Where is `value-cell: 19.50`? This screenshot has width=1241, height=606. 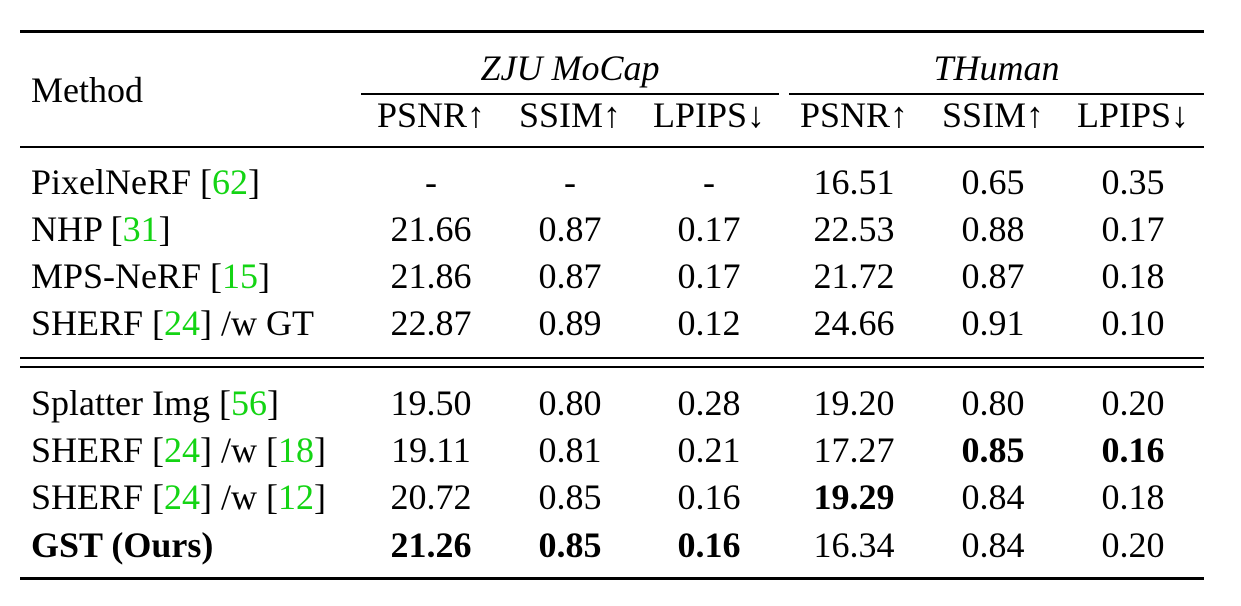
value-cell: 19.50 is located at coordinates (431, 403).